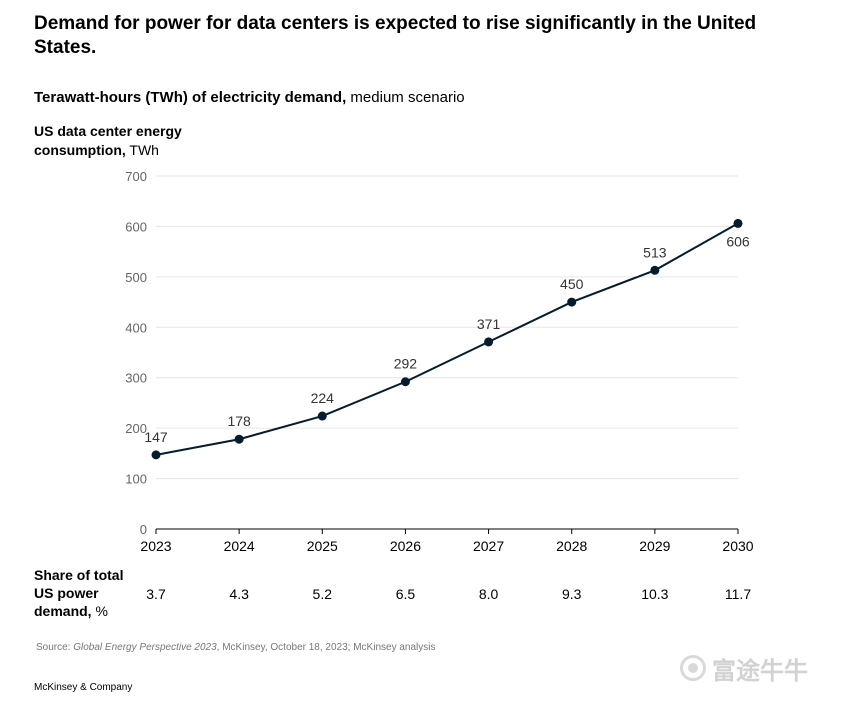 The height and width of the screenshot is (707, 860). Describe the element at coordinates (406, 364) in the screenshot. I see `data-label: 292` at that location.